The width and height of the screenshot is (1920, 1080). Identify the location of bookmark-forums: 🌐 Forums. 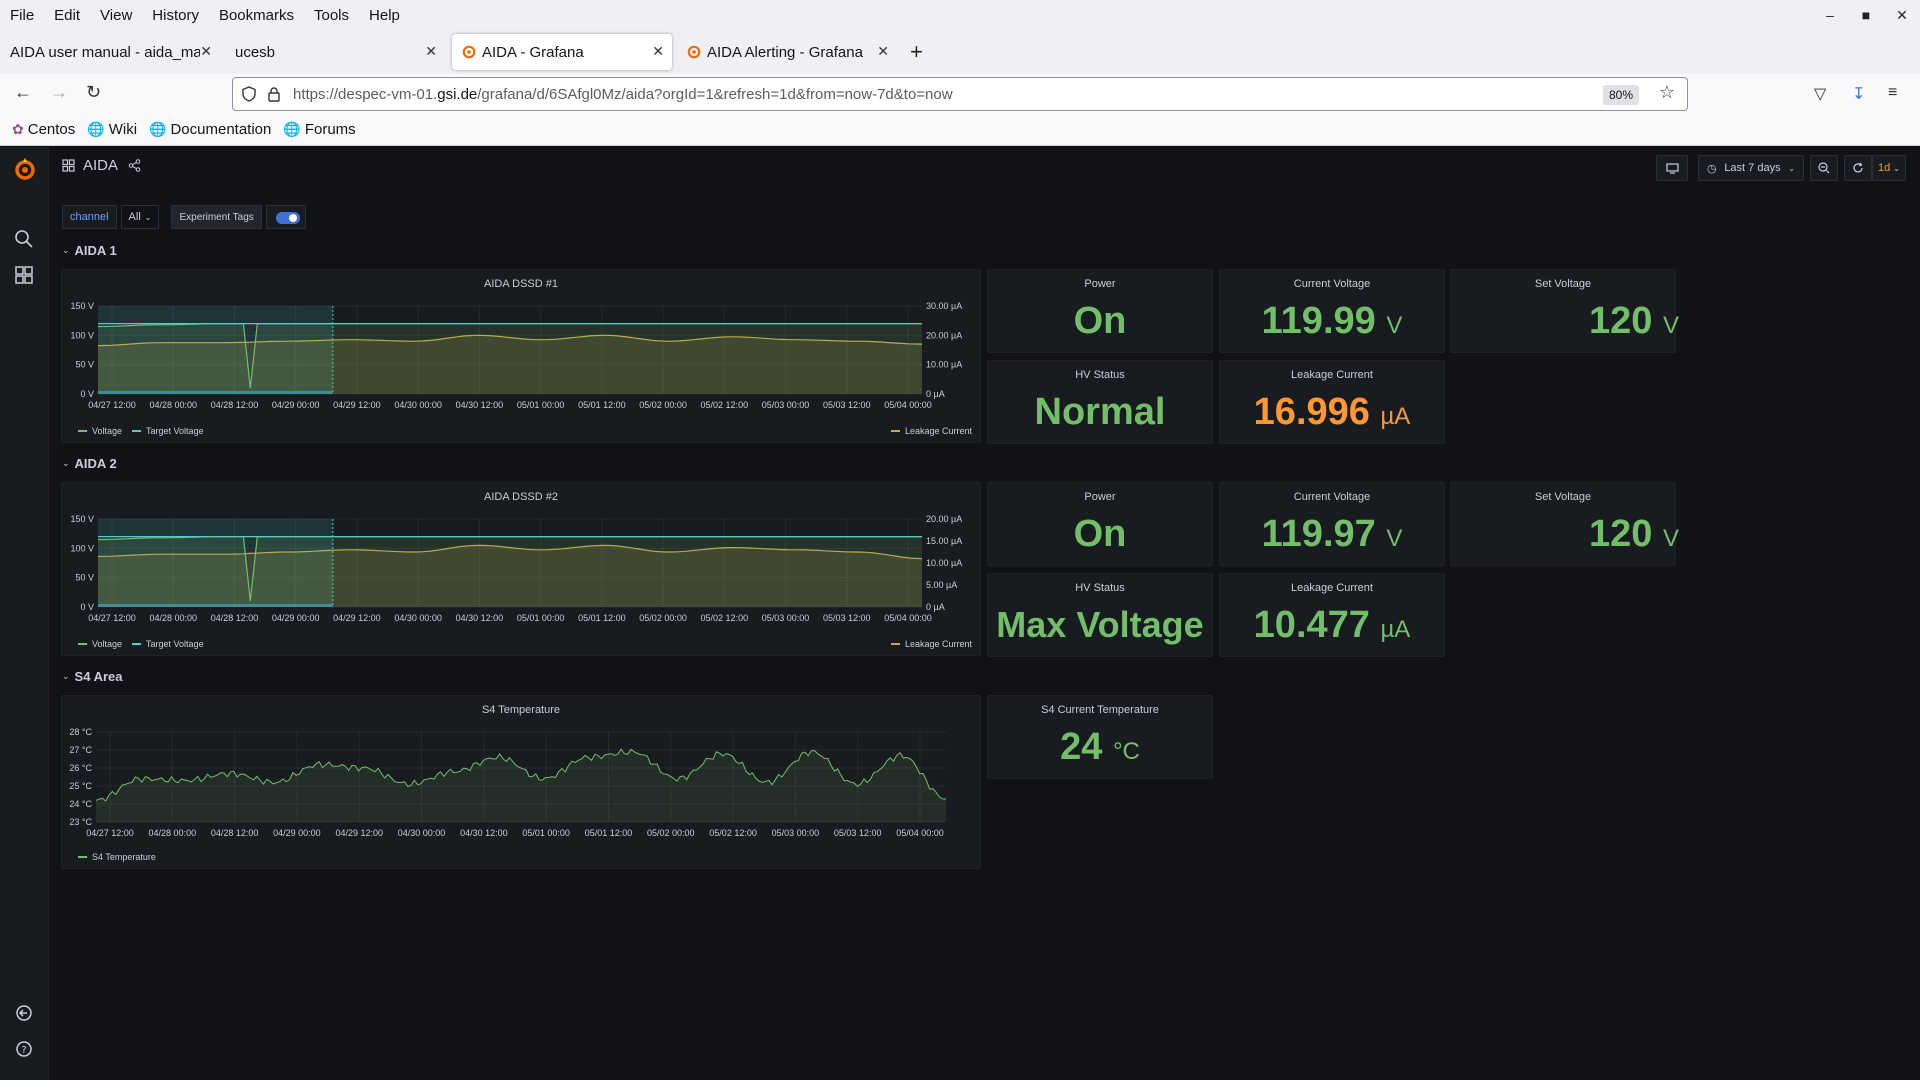
(319, 129).